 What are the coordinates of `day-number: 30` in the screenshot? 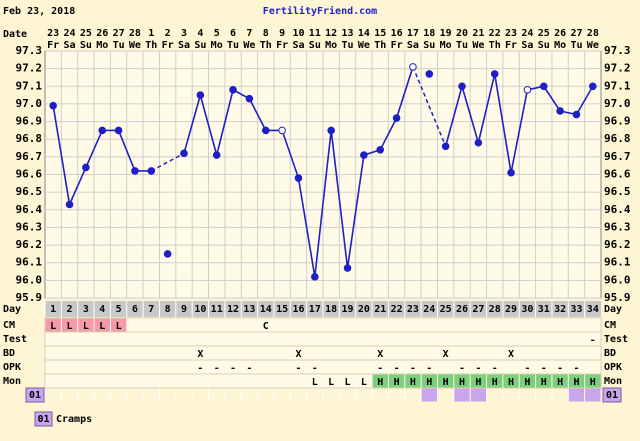 It's located at (527, 309).